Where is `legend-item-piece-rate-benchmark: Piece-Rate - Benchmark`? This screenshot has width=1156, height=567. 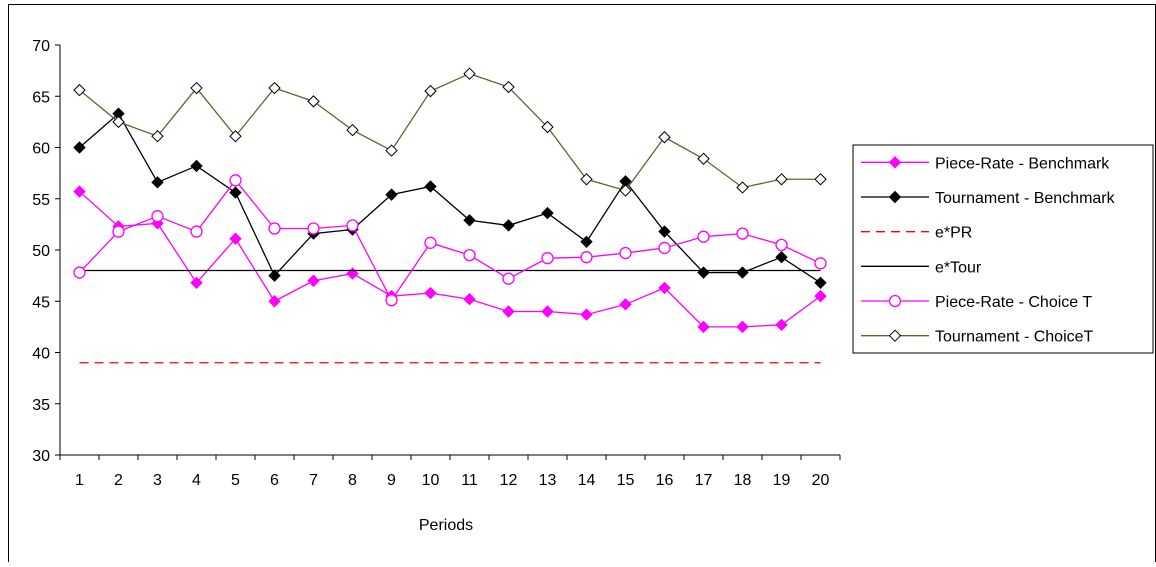 legend-item-piece-rate-benchmark: Piece-Rate - Benchmark is located at coordinates (985, 163).